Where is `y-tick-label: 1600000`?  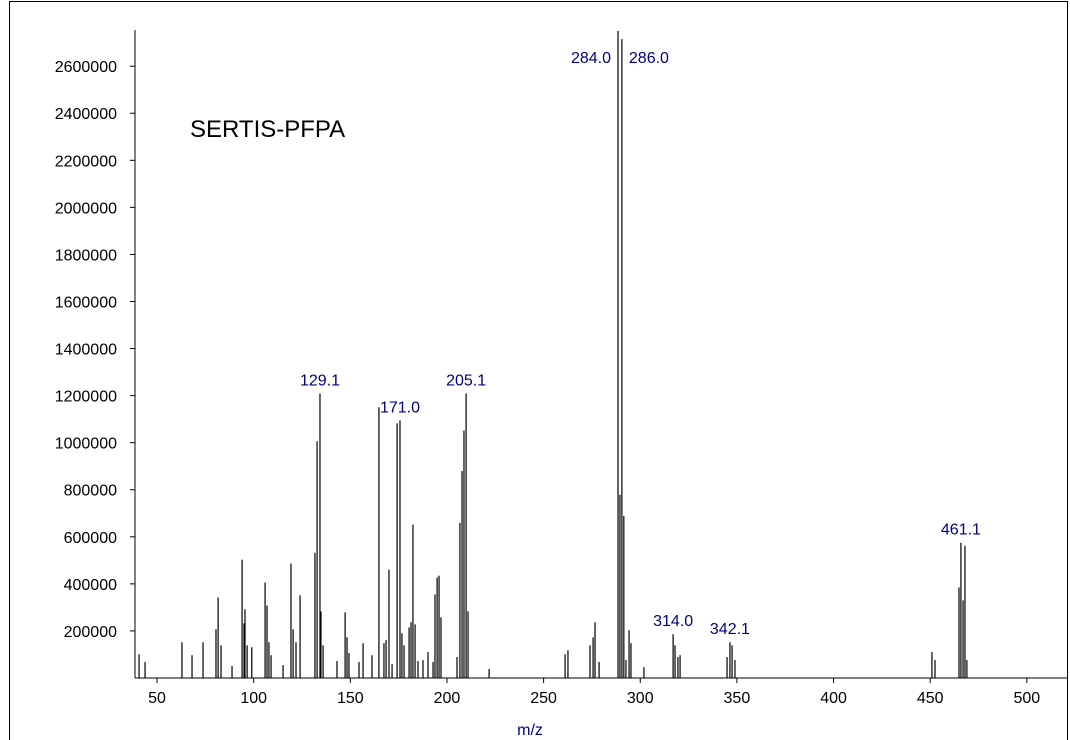 y-tick-label: 1600000 is located at coordinates (86, 302).